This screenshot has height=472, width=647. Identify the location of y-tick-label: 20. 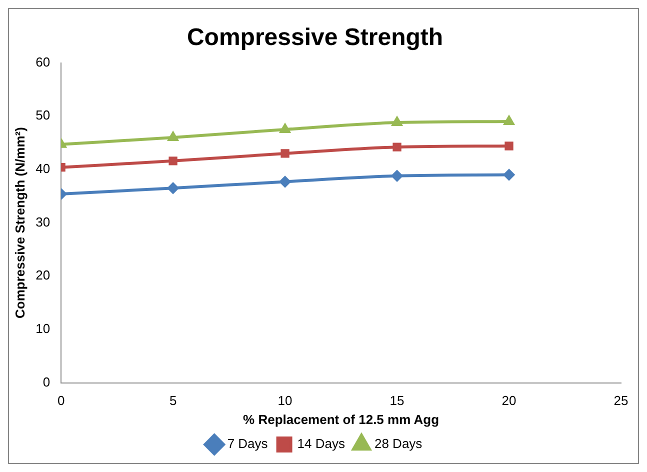
(43, 275).